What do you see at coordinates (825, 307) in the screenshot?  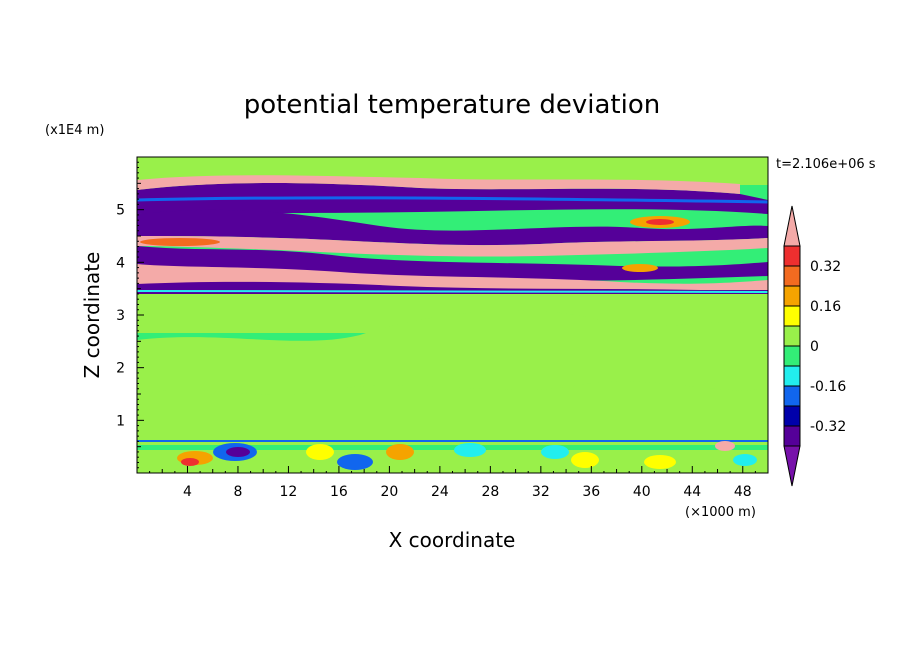 I see `colorbar-label: 0.16` at bounding box center [825, 307].